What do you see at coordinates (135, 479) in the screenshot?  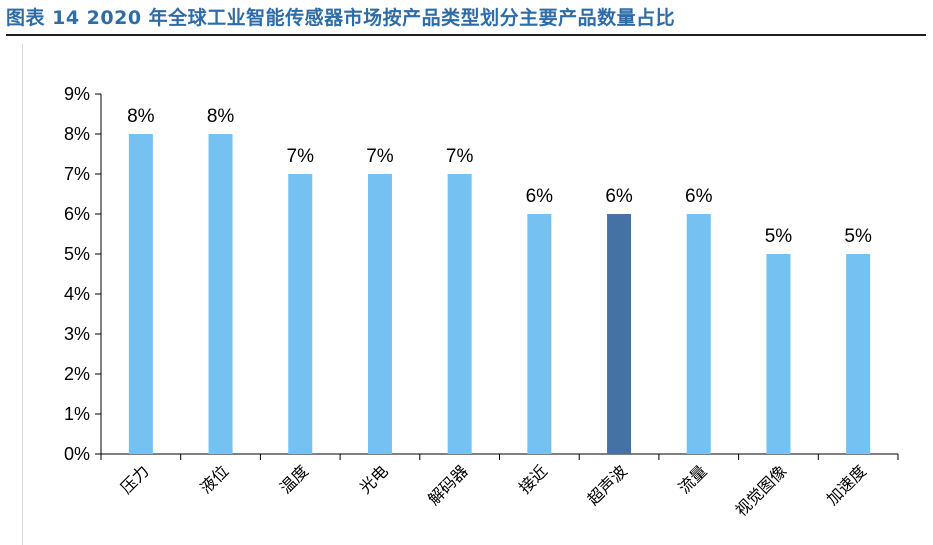 I see `x-tick-label: 压力` at bounding box center [135, 479].